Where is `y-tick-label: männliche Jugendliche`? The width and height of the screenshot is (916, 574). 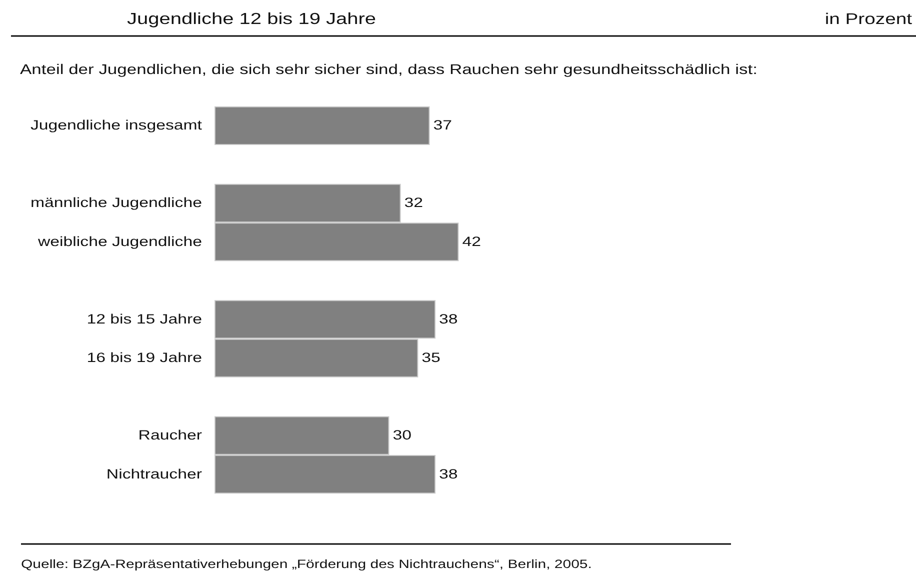 y-tick-label: männliche Jugendliche is located at coordinates (116, 203).